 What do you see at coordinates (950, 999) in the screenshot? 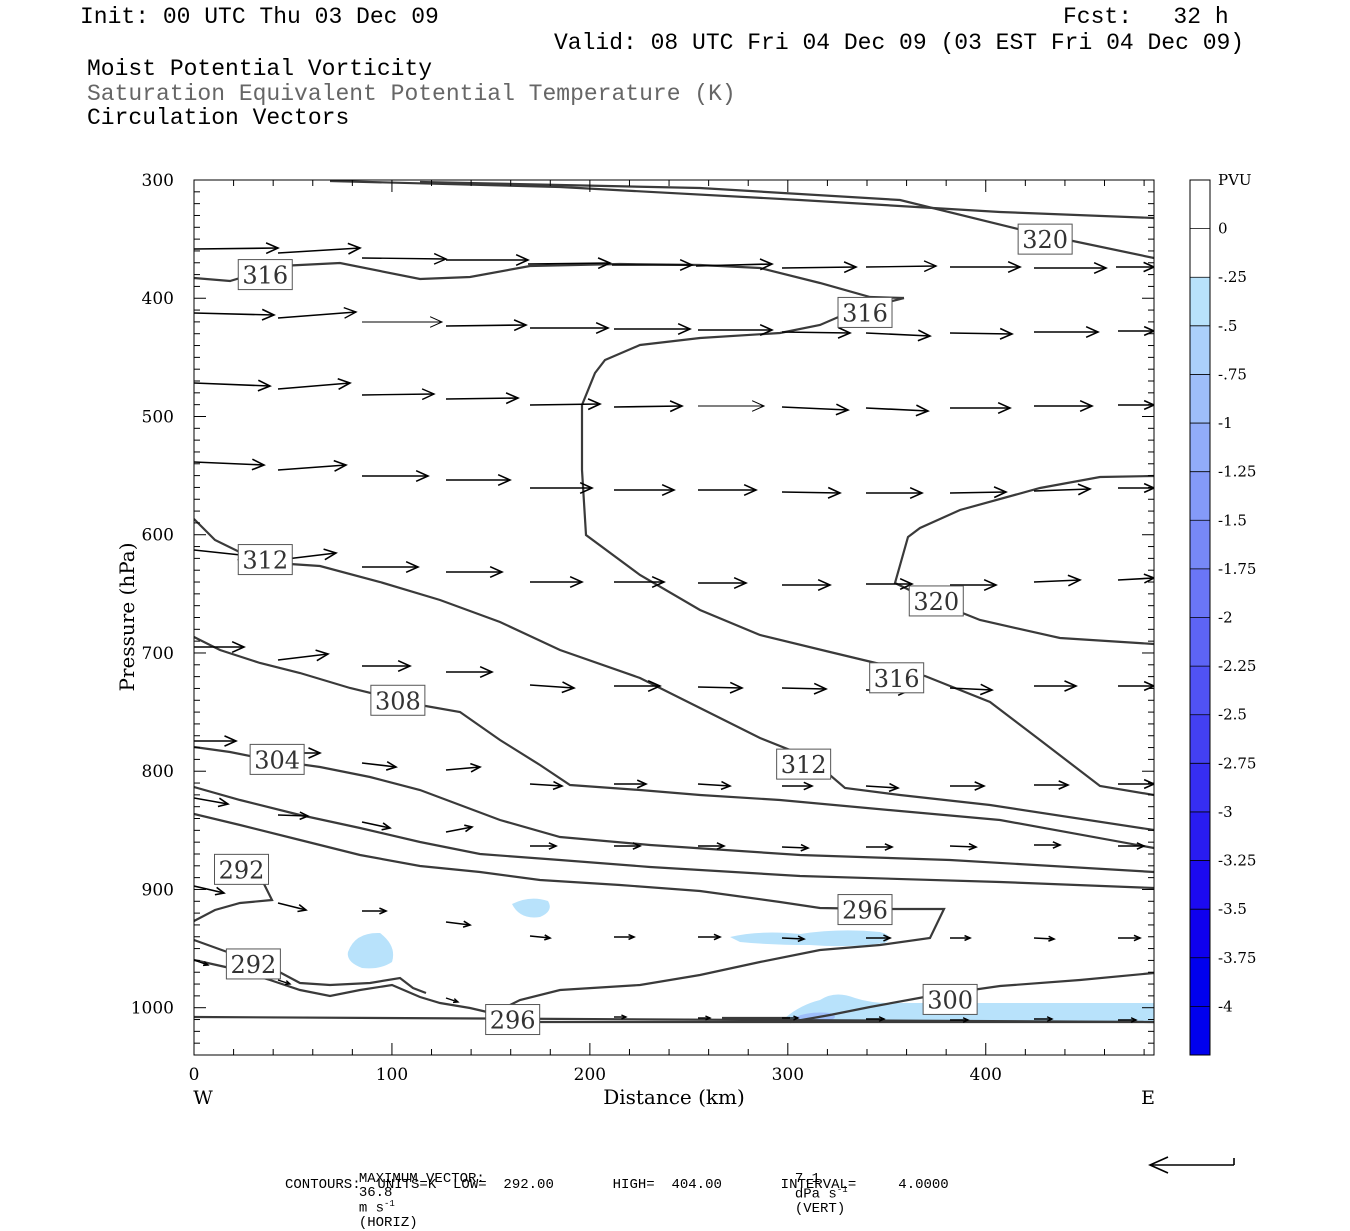
I see `contour-label: 300` at bounding box center [950, 999].